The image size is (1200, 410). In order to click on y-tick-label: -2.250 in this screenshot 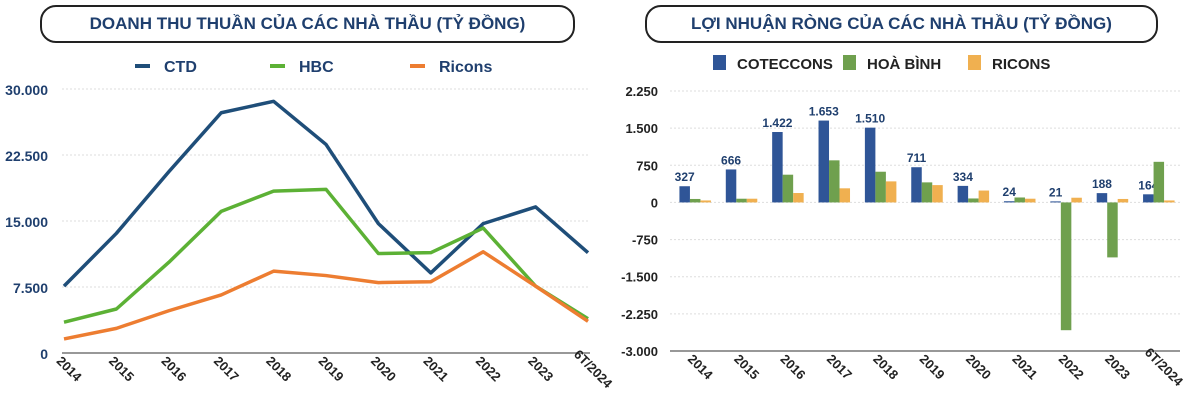, I will do `click(639, 314)`.